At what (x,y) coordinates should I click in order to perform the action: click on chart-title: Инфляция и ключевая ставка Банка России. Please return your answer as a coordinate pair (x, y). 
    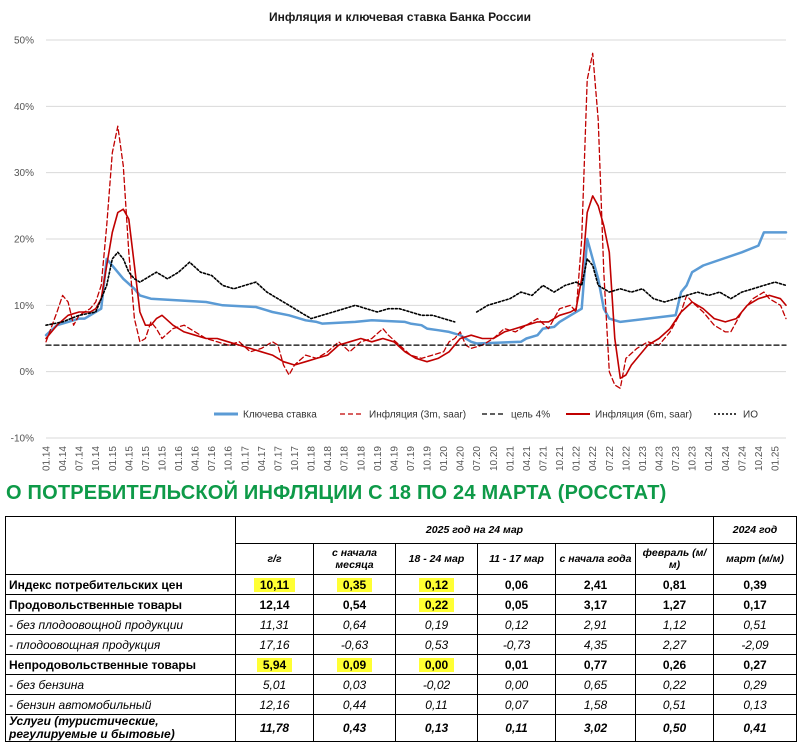
    Looking at the image, I should click on (400, 17).